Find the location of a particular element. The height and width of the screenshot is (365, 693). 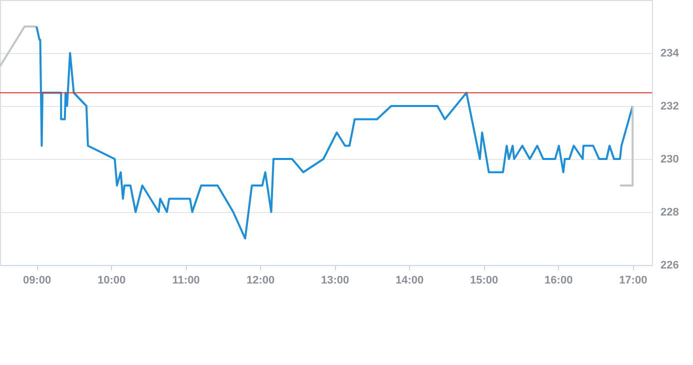

x-tick-label: 11:00 is located at coordinates (186, 280).